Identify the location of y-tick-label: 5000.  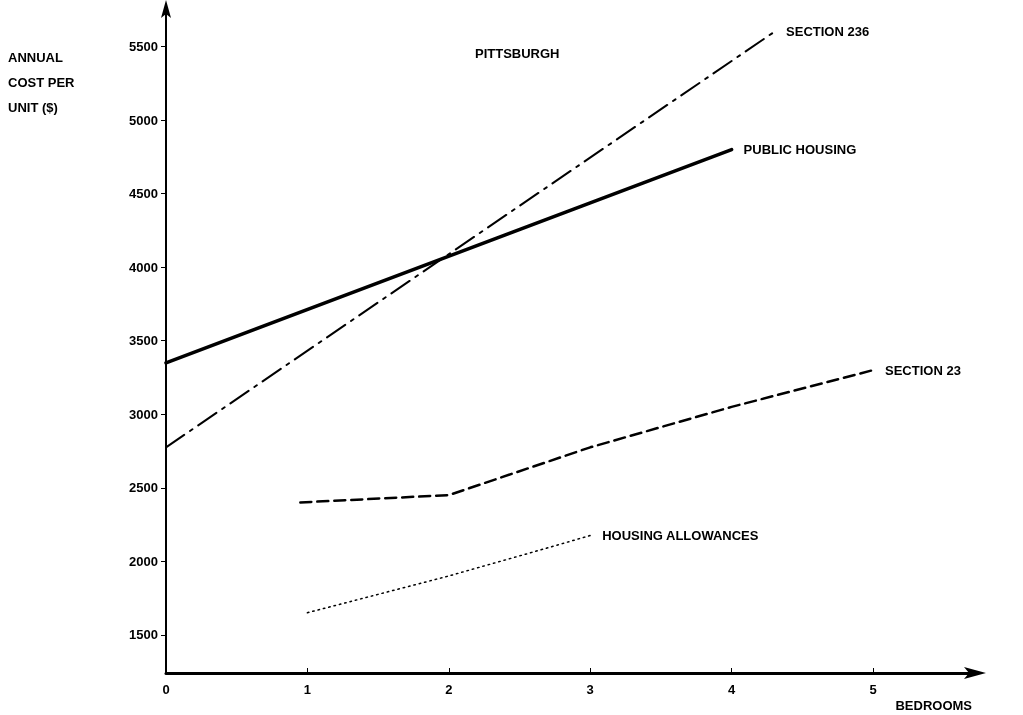
(143, 120).